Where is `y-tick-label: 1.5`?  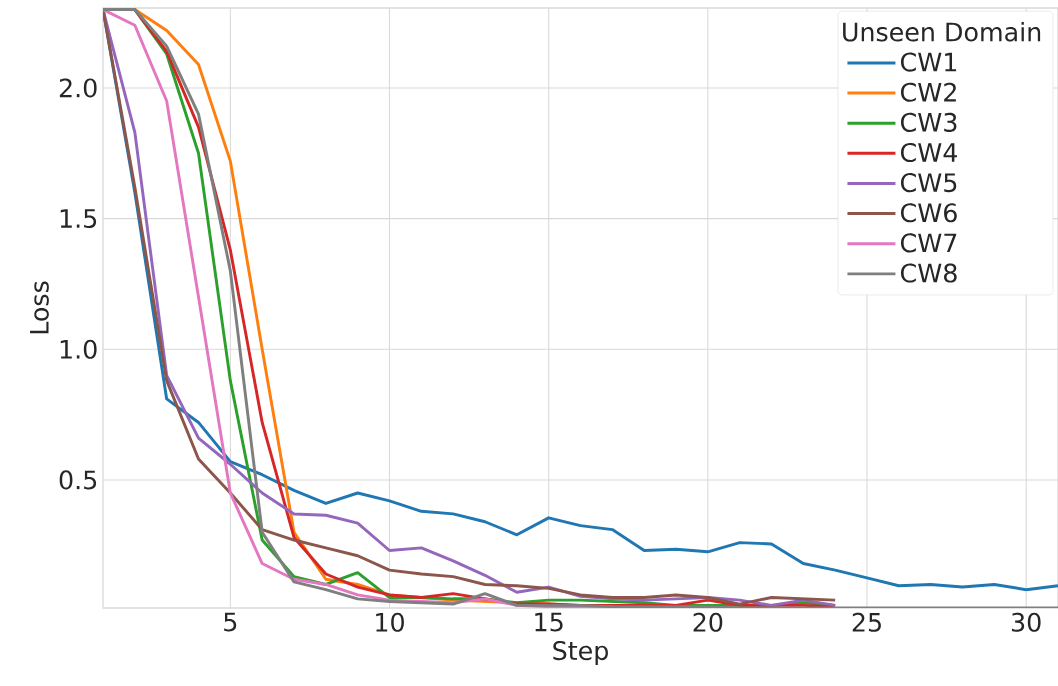
y-tick-label: 1.5 is located at coordinates (78, 219).